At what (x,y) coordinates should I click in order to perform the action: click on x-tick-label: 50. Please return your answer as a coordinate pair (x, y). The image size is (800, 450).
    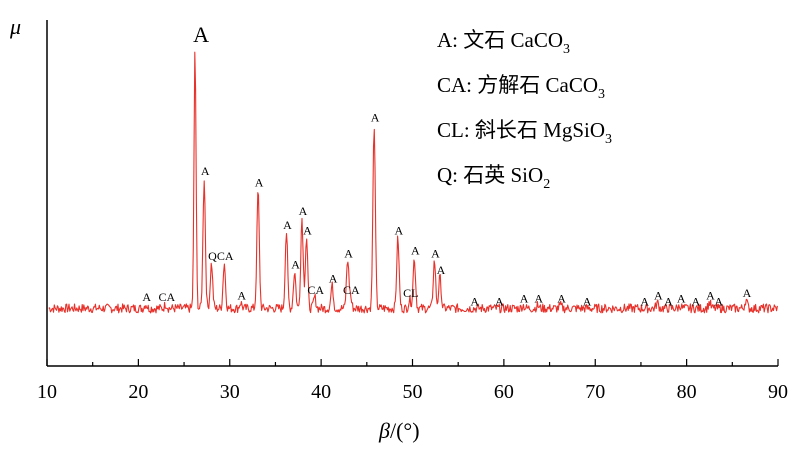
    Looking at the image, I should click on (413, 392).